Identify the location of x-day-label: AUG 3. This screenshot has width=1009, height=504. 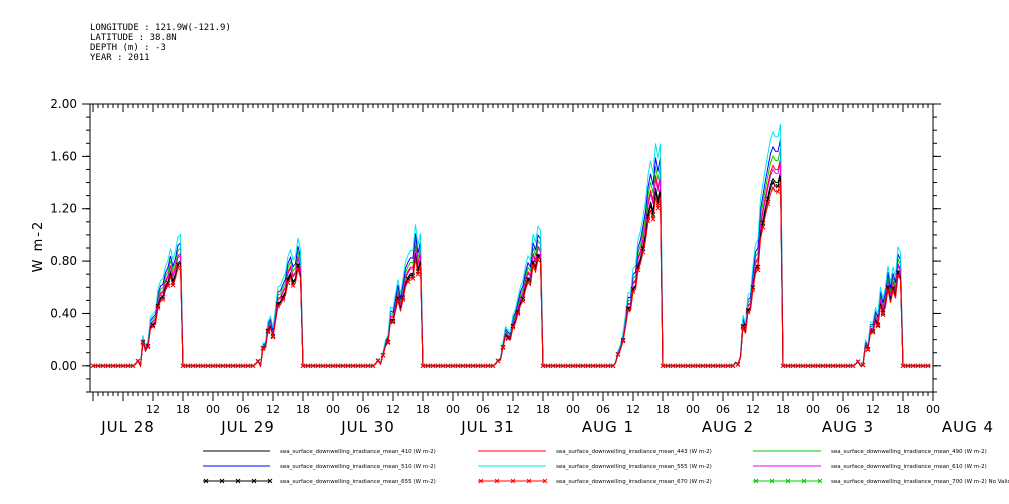
(848, 427).